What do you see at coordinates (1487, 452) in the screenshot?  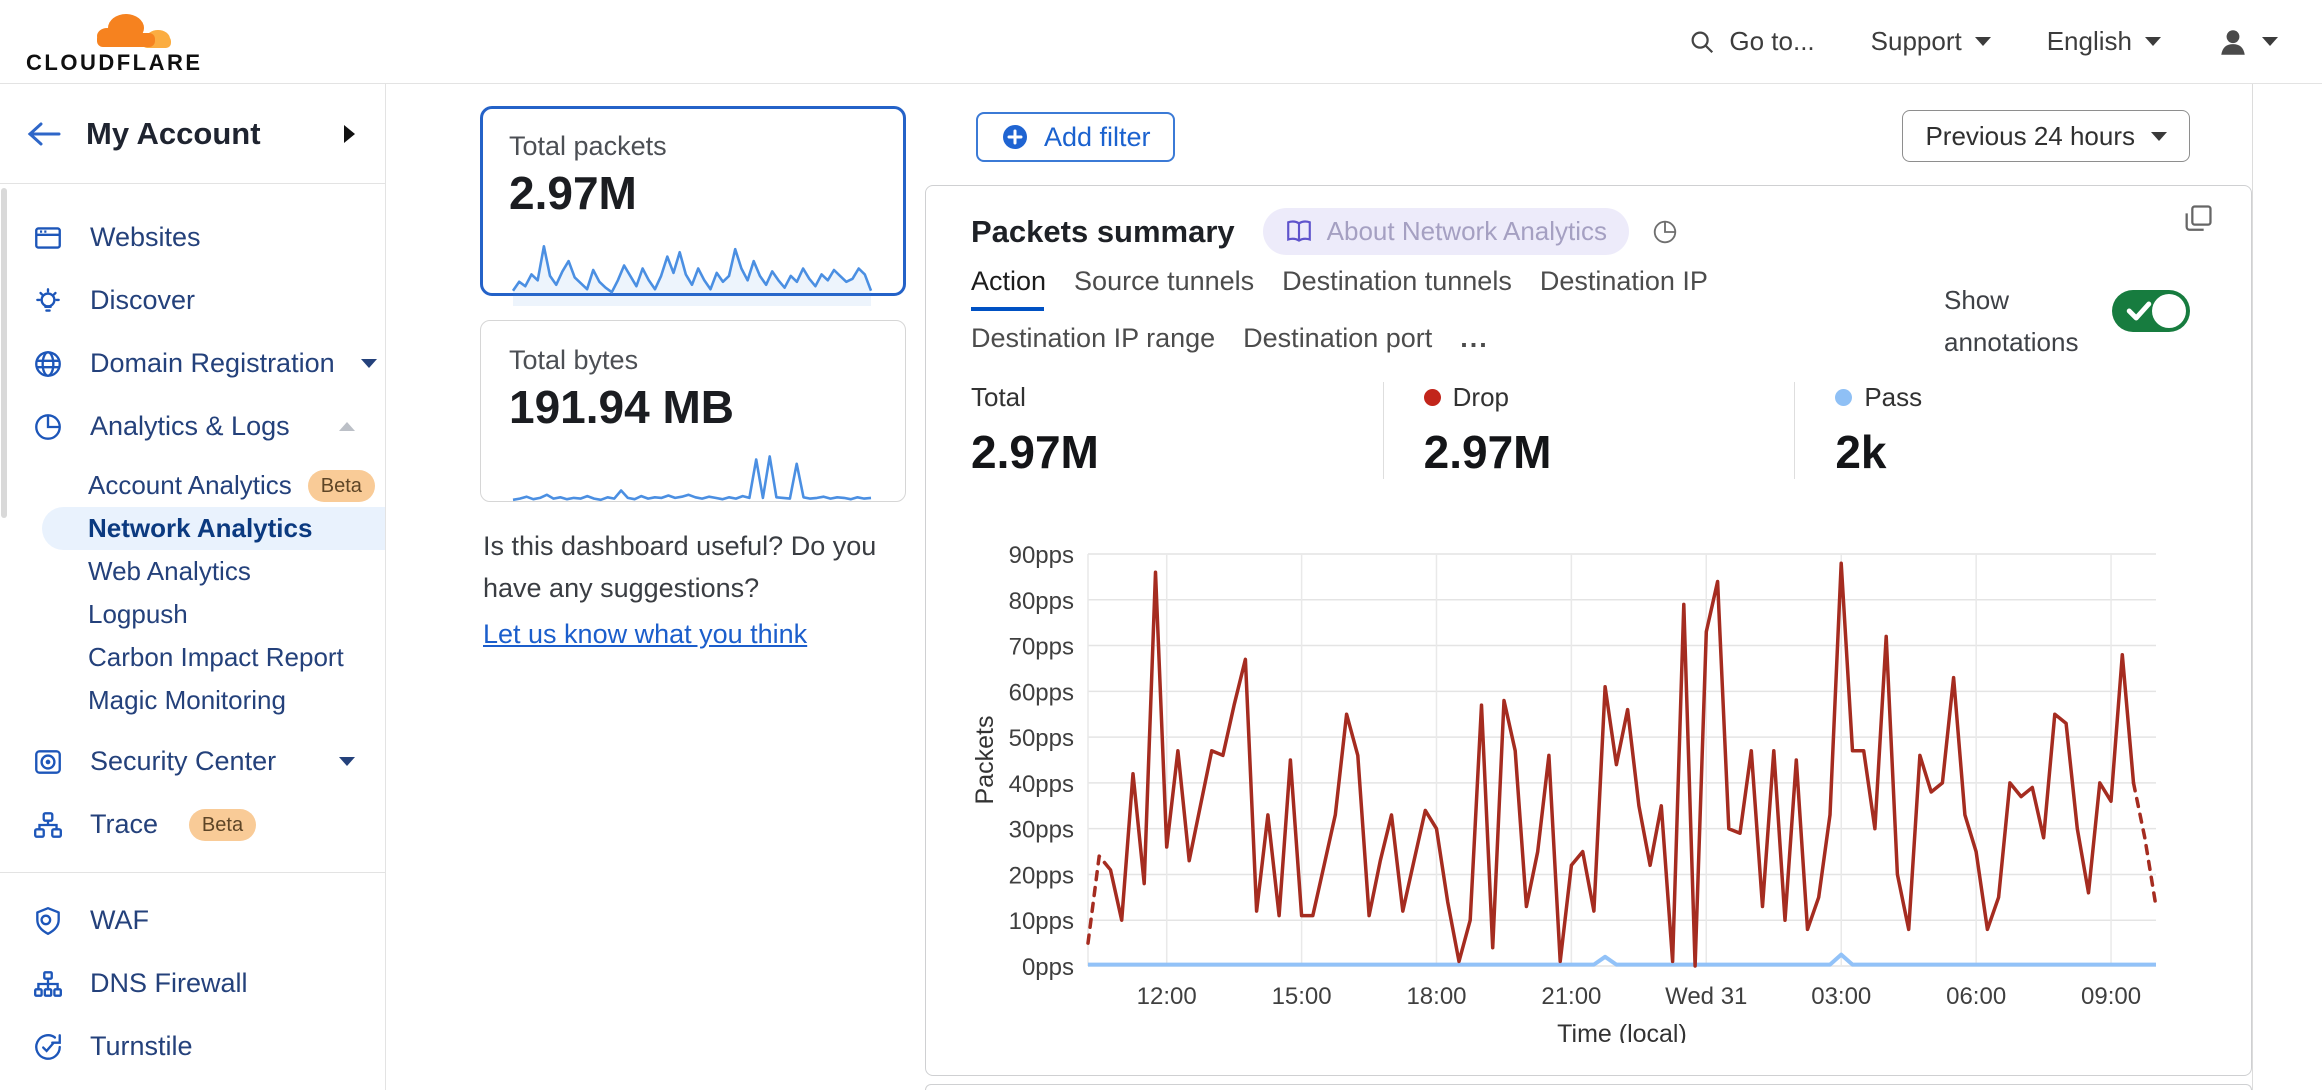 I see `stat-value: 2.97M` at bounding box center [1487, 452].